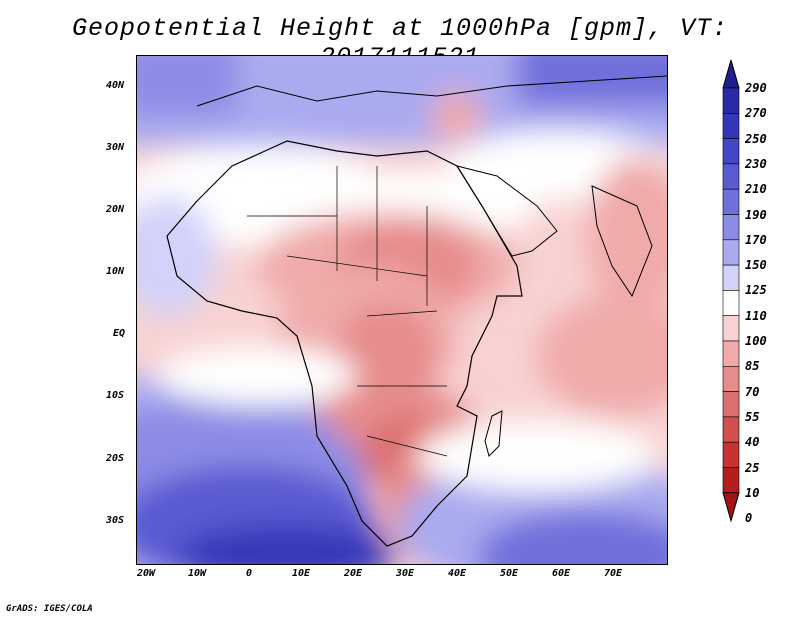 Image resolution: width=800 pixels, height=618 pixels. Describe the element at coordinates (731, 507) in the screenshot. I see `colorbar-bottom-arrow` at that location.